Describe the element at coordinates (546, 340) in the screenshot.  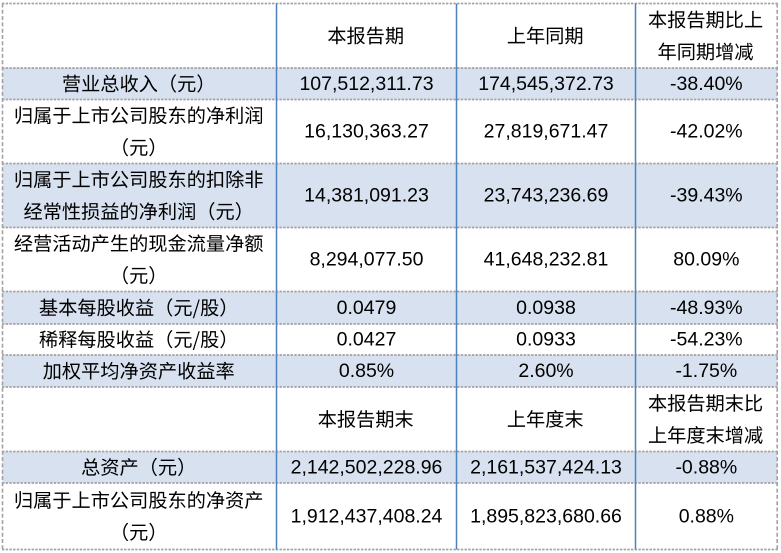
I see `svg-text: 0.0933` at that location.